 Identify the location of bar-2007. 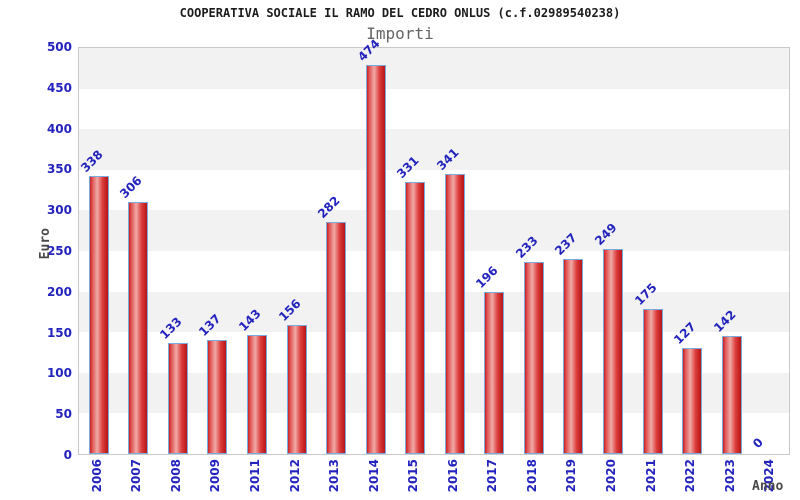
(138, 328).